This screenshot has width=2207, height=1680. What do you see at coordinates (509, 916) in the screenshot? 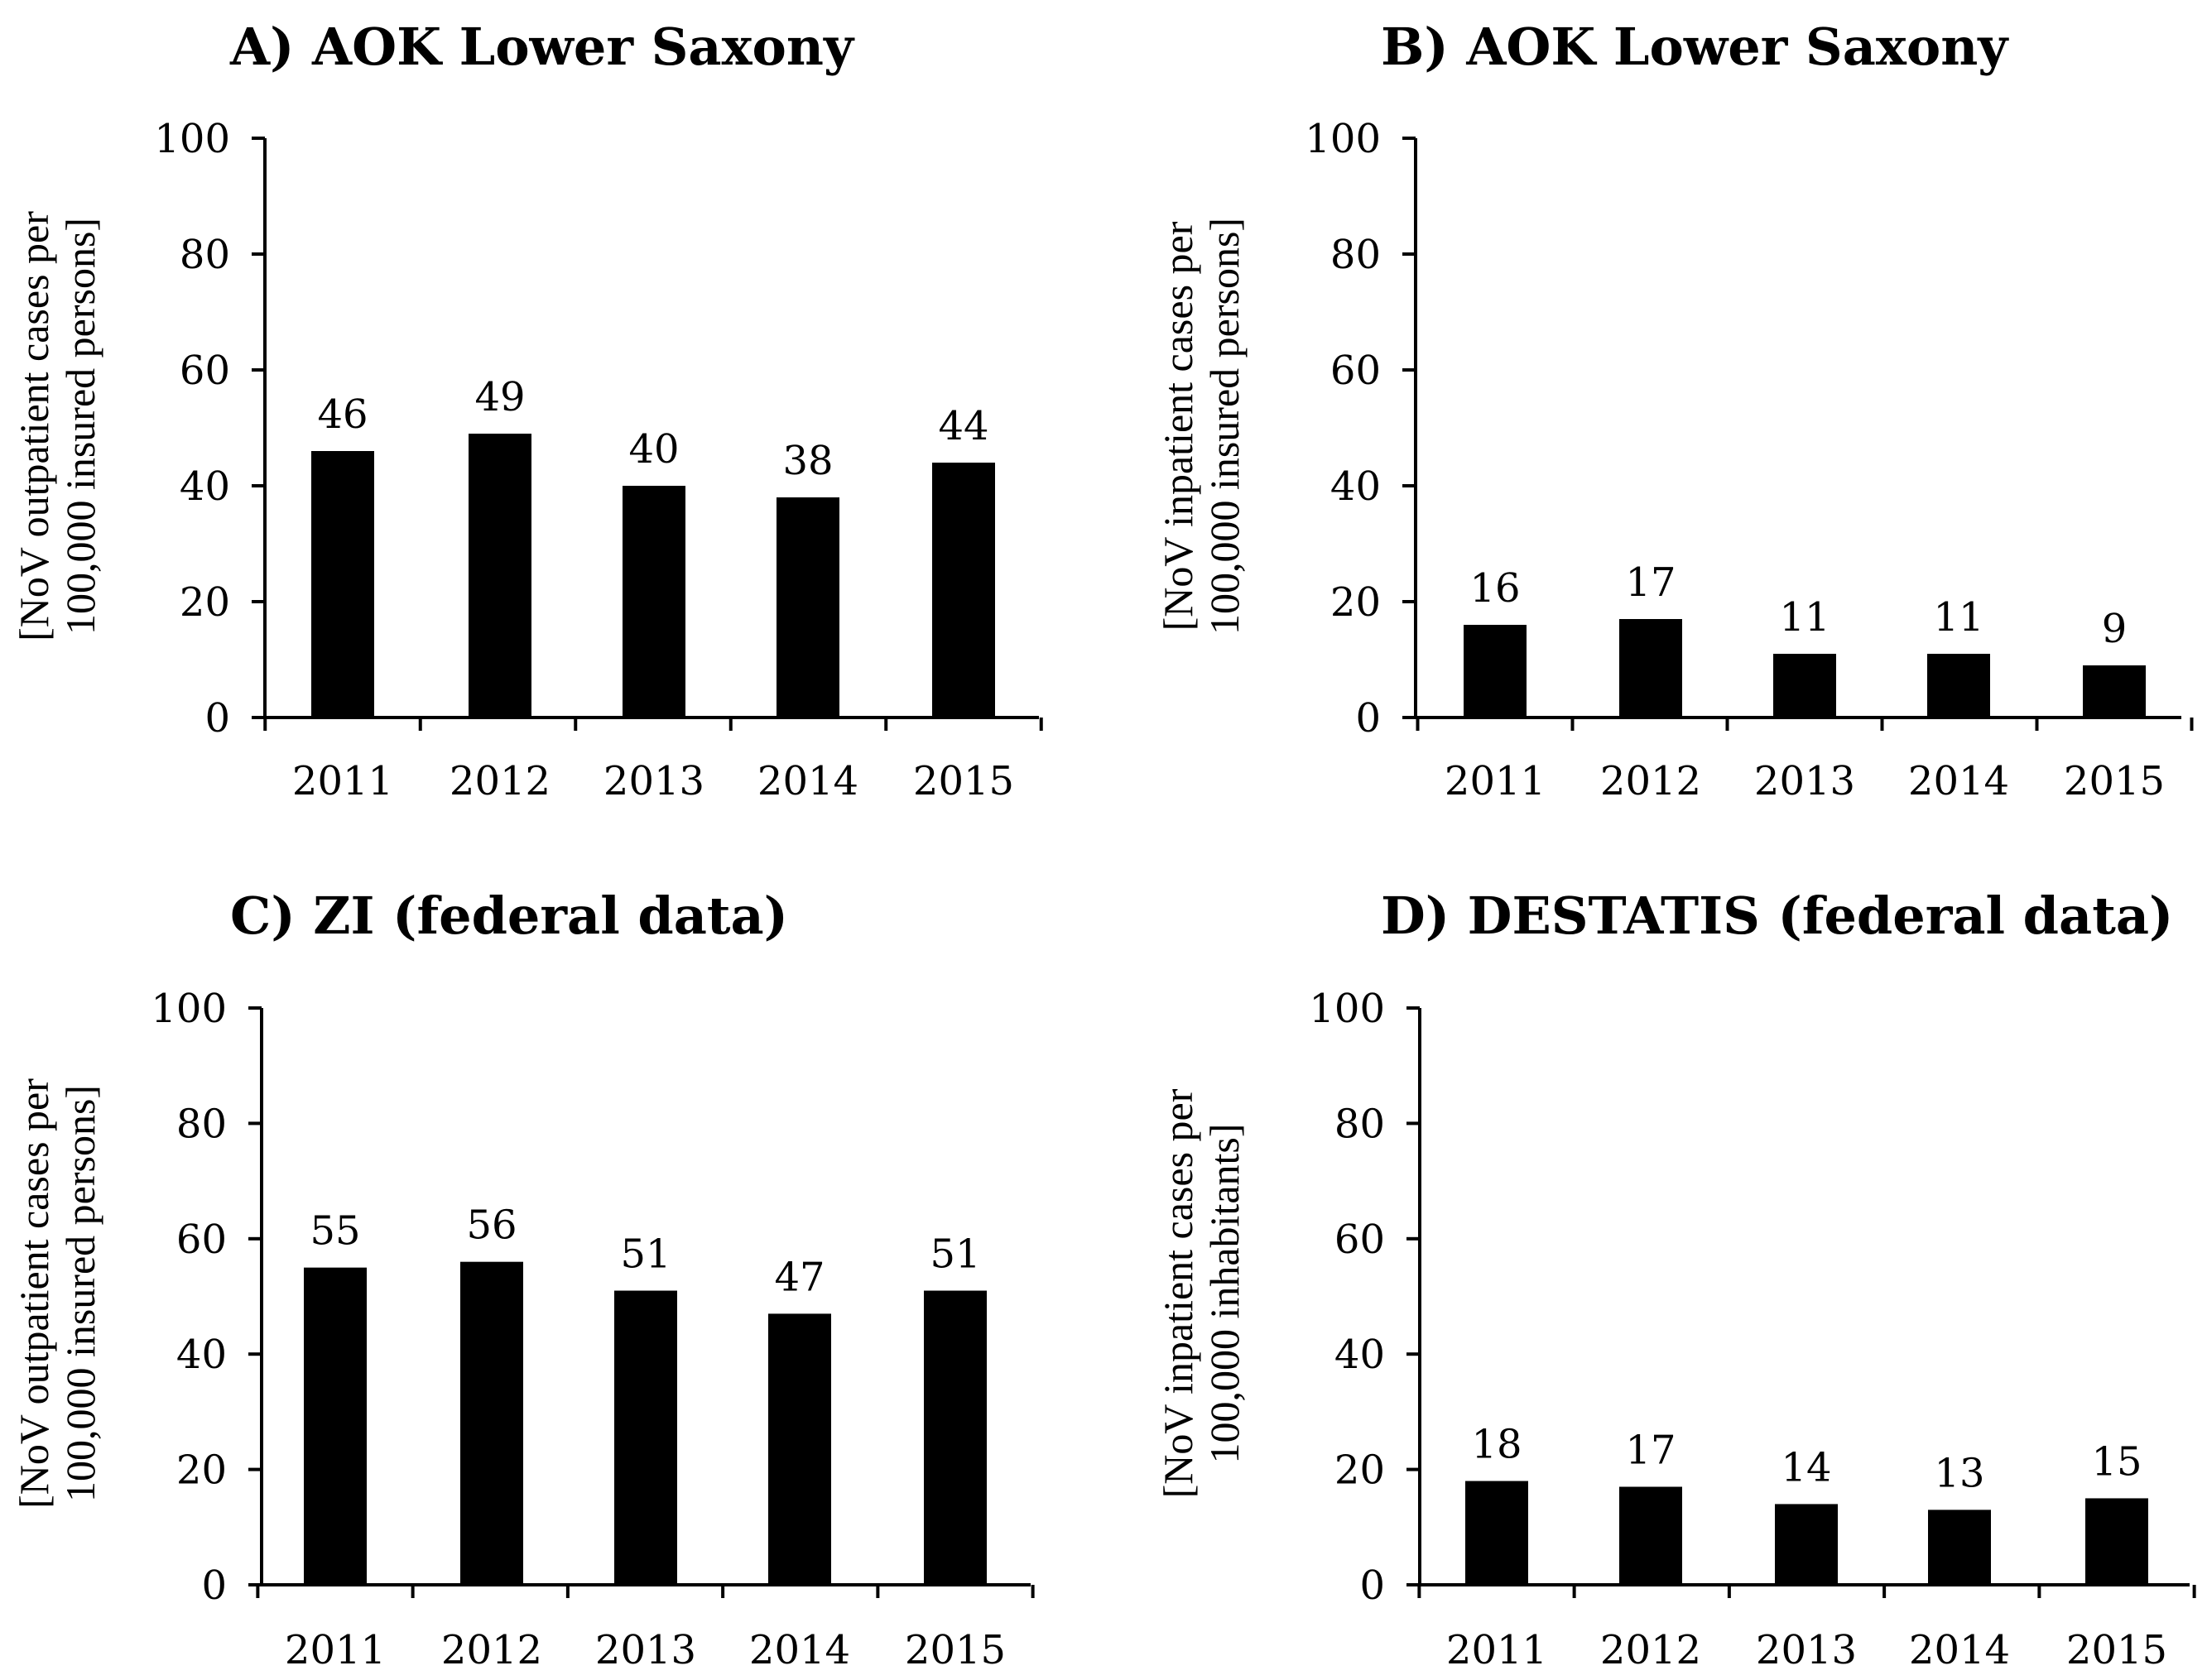
I see `panel-c-title: C) ZI (federal data)` at bounding box center [509, 916].